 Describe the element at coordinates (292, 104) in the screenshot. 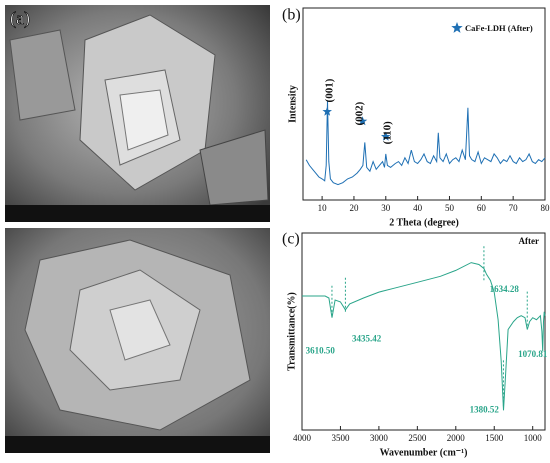

I see `y-axis-label: Intensity` at that location.